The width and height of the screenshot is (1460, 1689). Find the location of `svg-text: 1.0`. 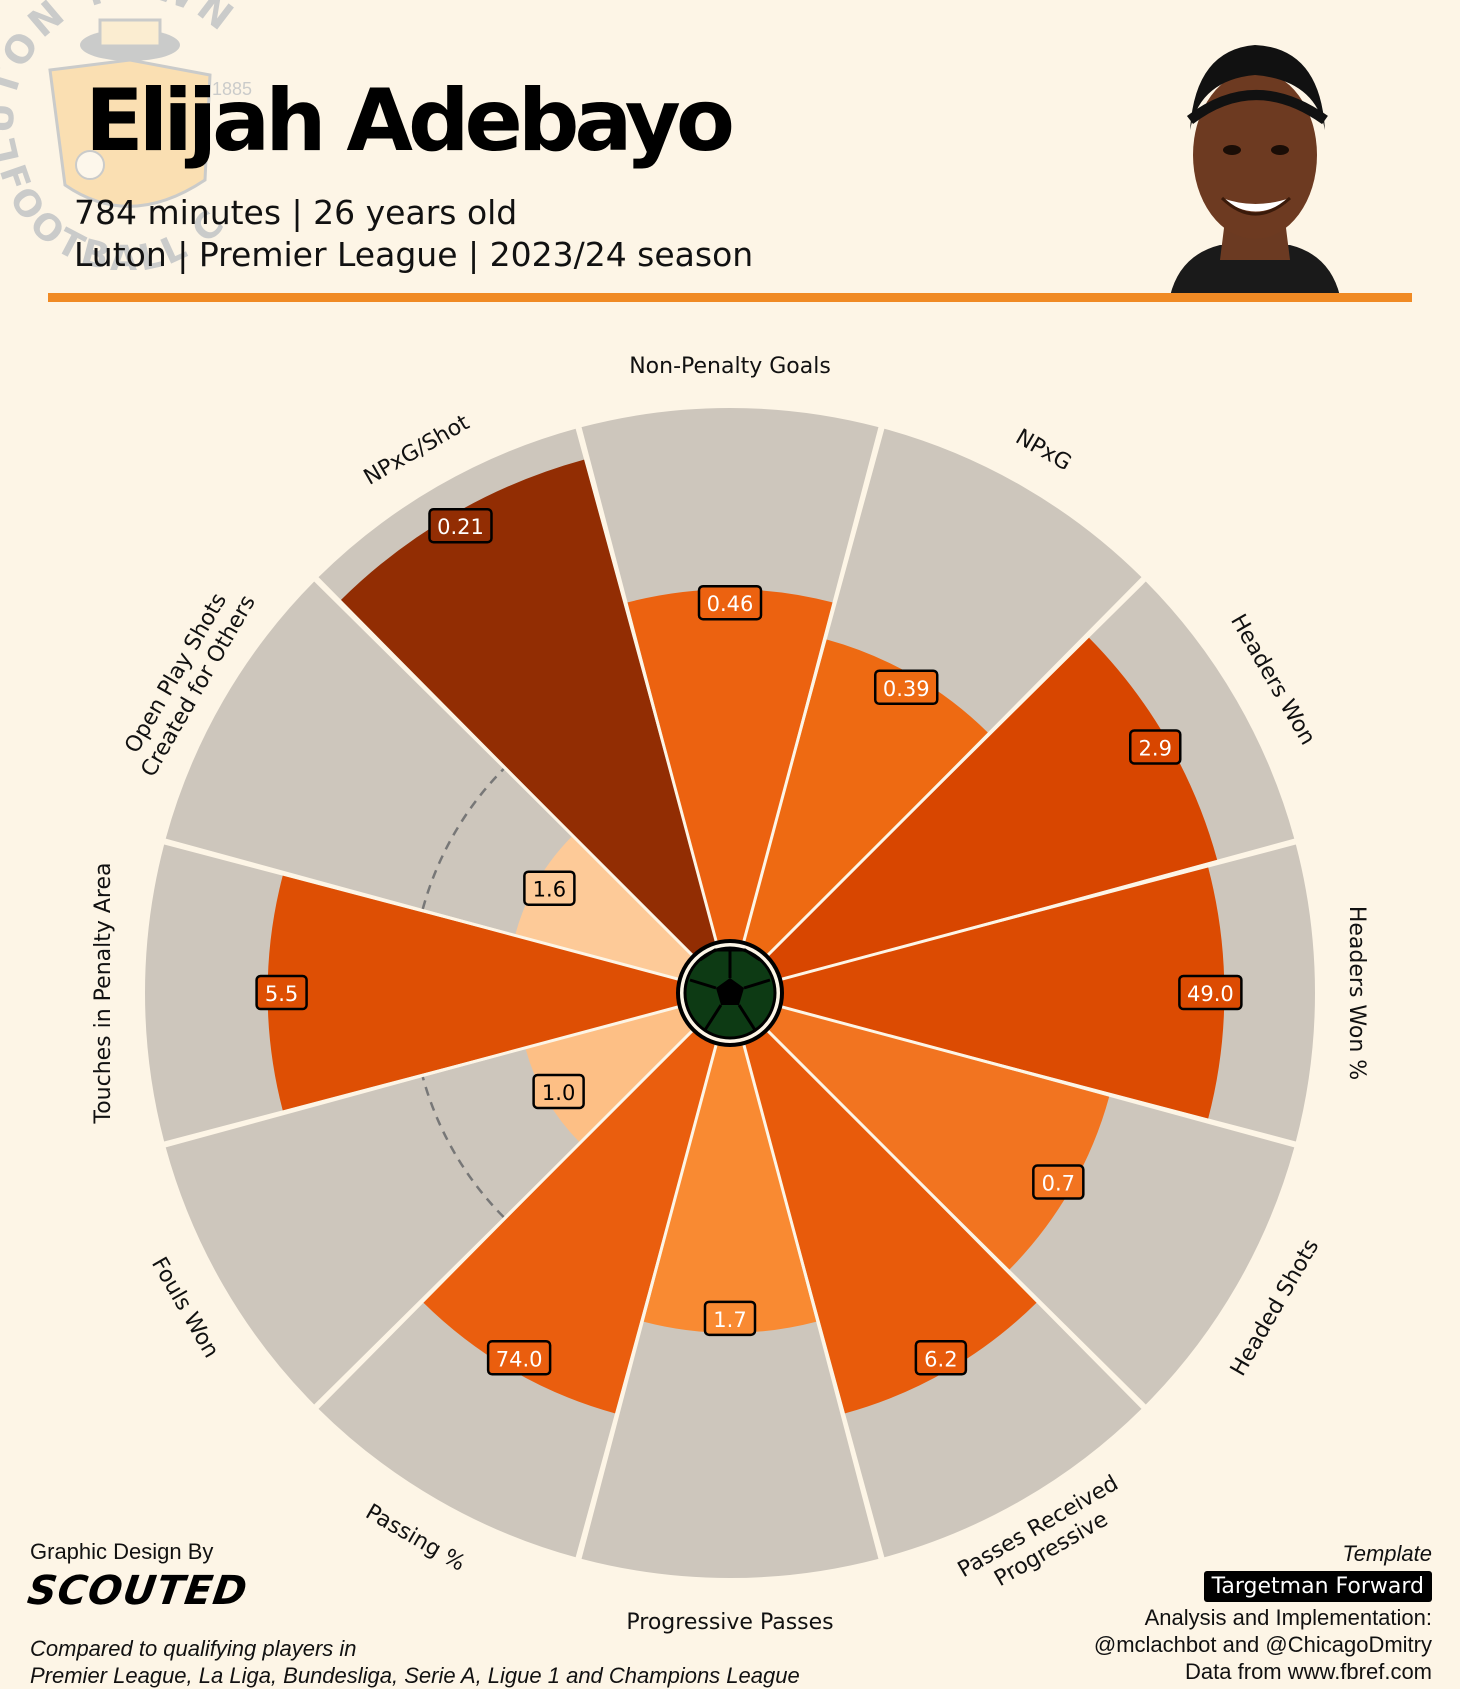

svg-text: 1.0 is located at coordinates (558, 1093).